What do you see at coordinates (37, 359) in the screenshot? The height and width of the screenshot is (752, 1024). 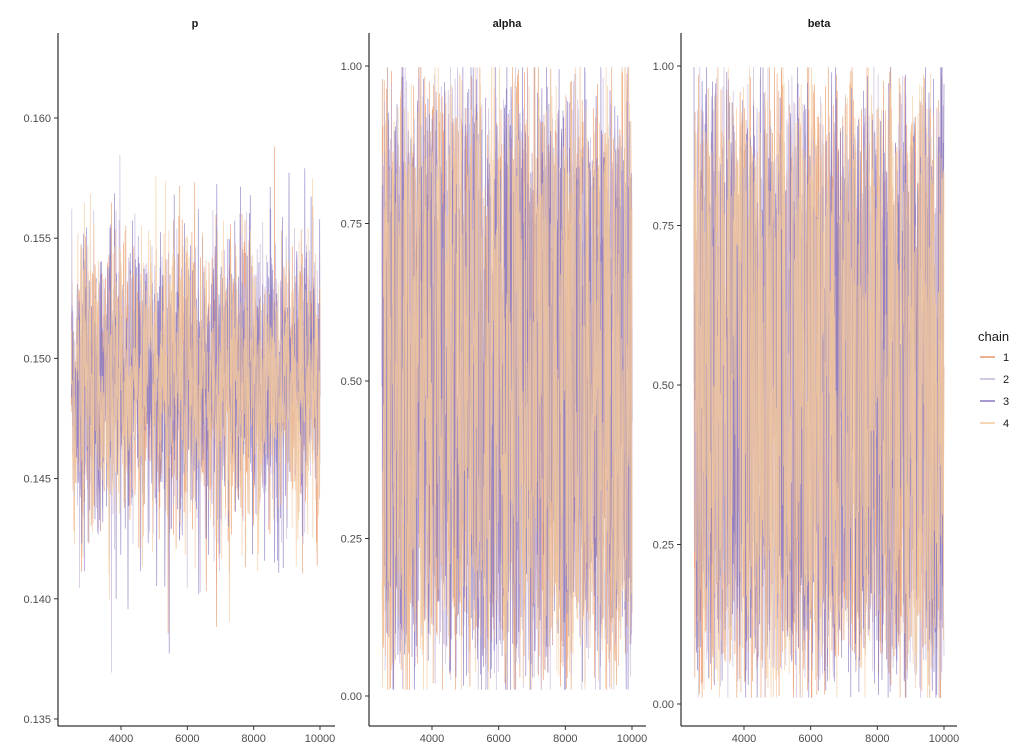 I see `y-tick-label: 0.150` at bounding box center [37, 359].